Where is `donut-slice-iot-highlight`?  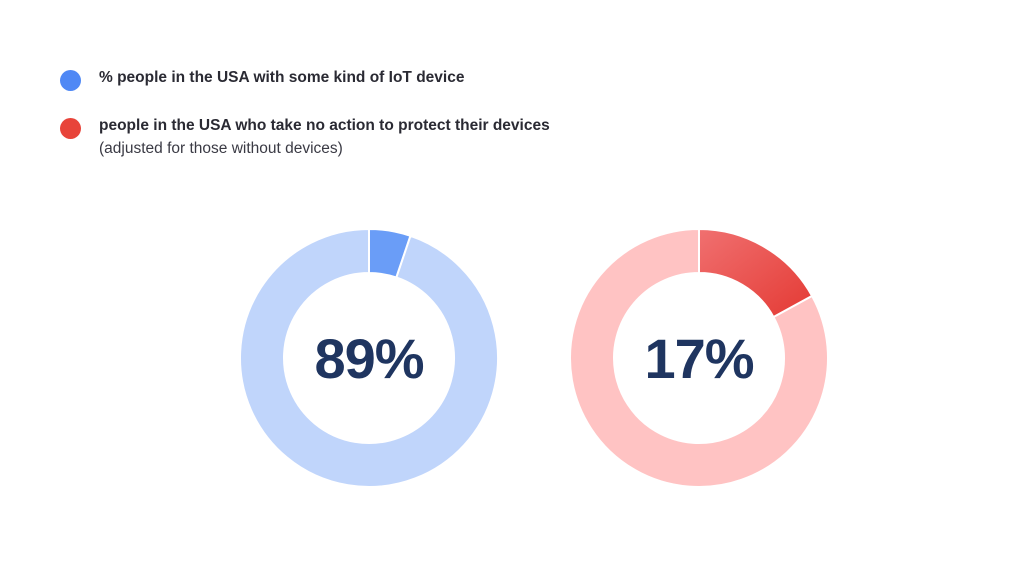
donut-slice-iot-highlight is located at coordinates (390, 253).